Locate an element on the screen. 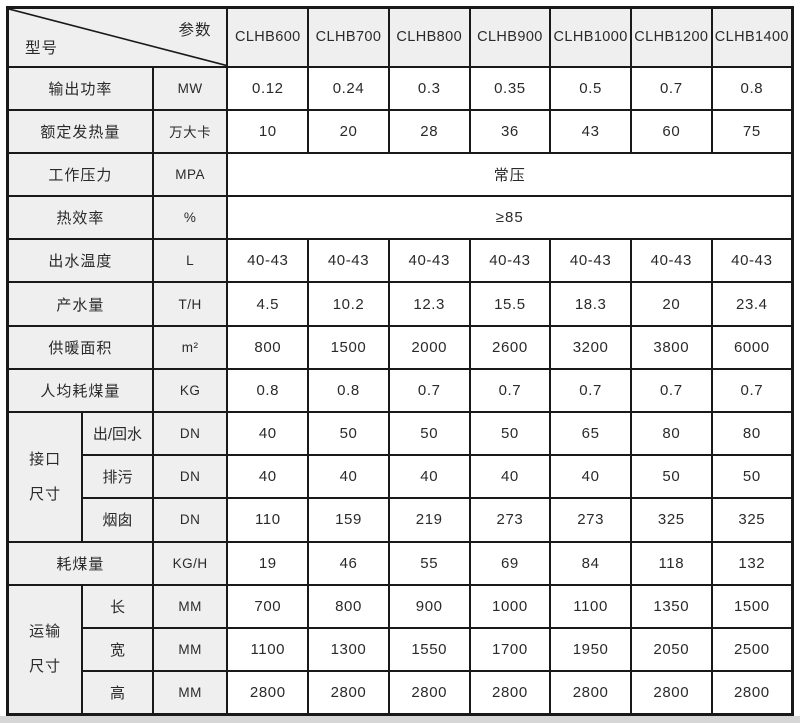 The image size is (800, 723). model-header: CLHB1400 is located at coordinates (752, 37).